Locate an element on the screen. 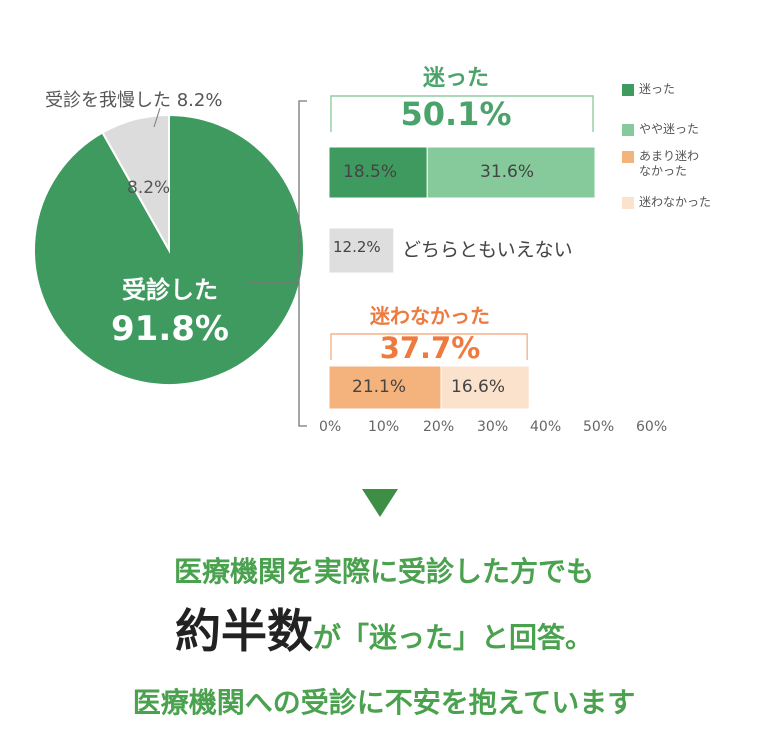 This screenshot has height=746, width=768. x-tick-30: 30% is located at coordinates (493, 427).